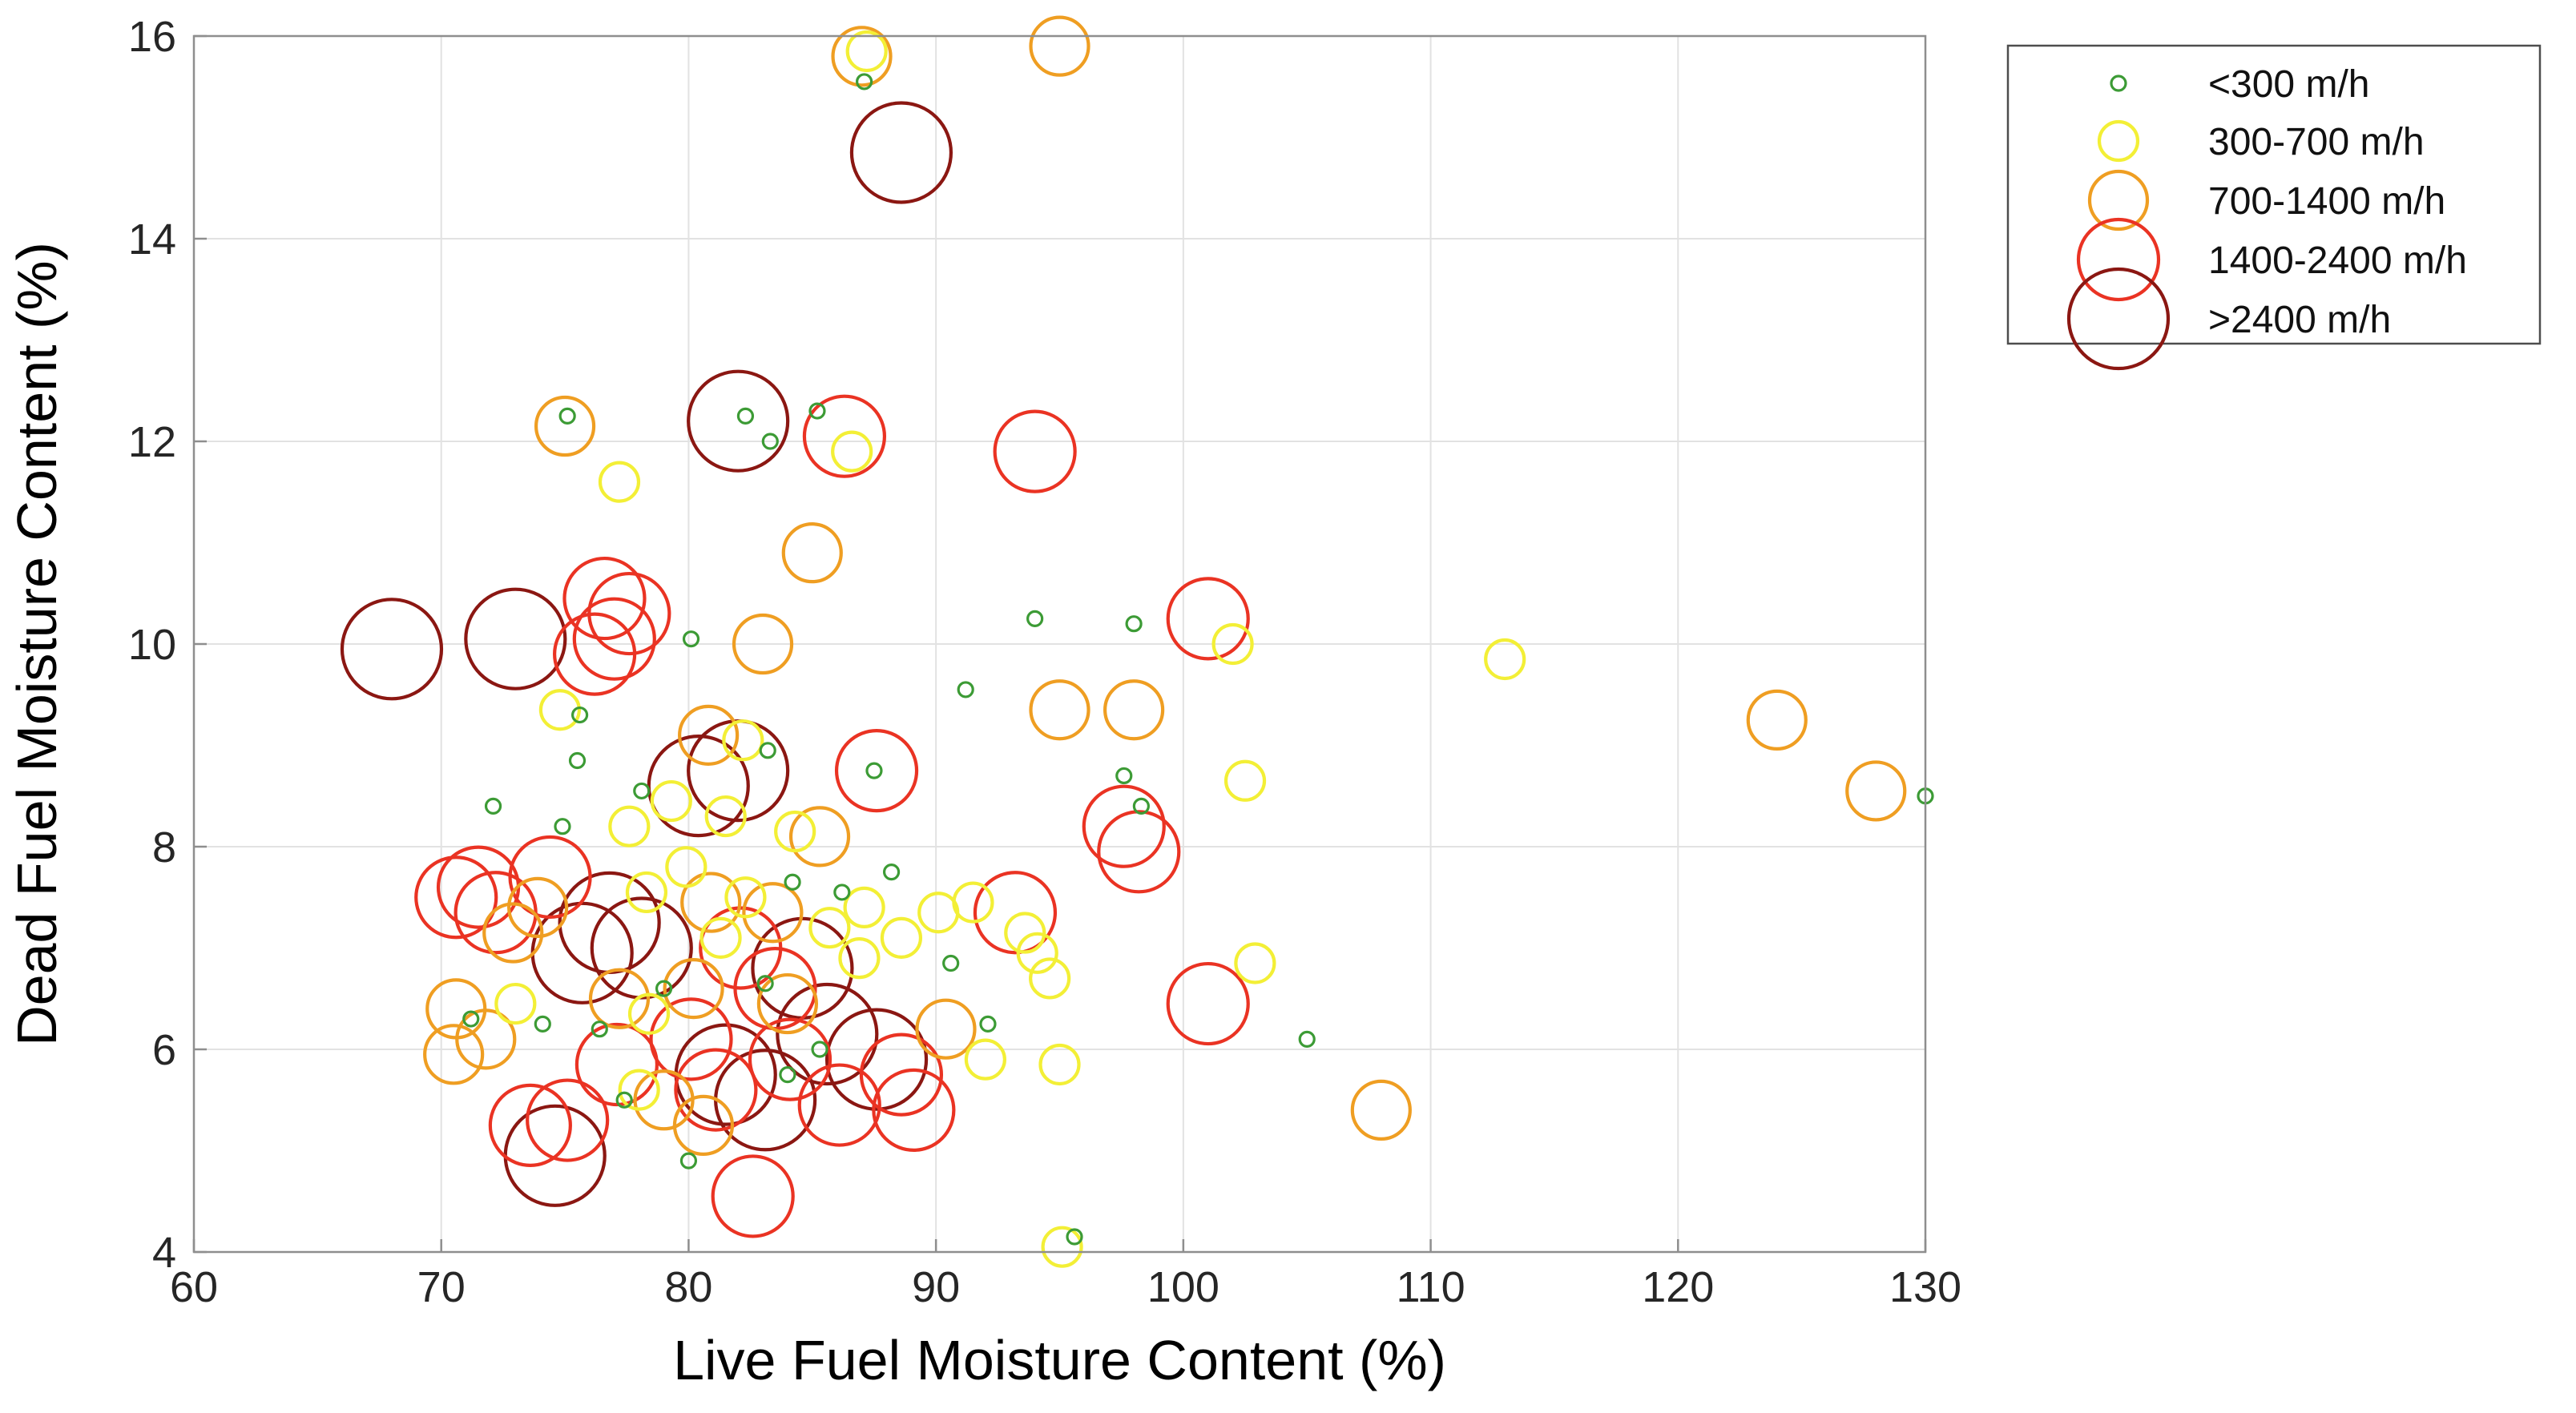  What do you see at coordinates (1678, 1287) in the screenshot?
I see `x-tick-label: 120` at bounding box center [1678, 1287].